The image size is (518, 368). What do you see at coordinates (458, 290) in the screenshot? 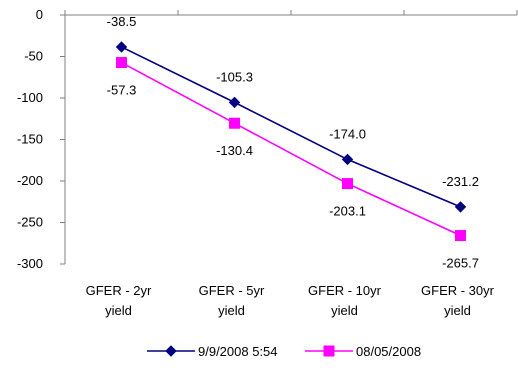
I see `x-category-label-line: GFER - 30yr` at bounding box center [458, 290].